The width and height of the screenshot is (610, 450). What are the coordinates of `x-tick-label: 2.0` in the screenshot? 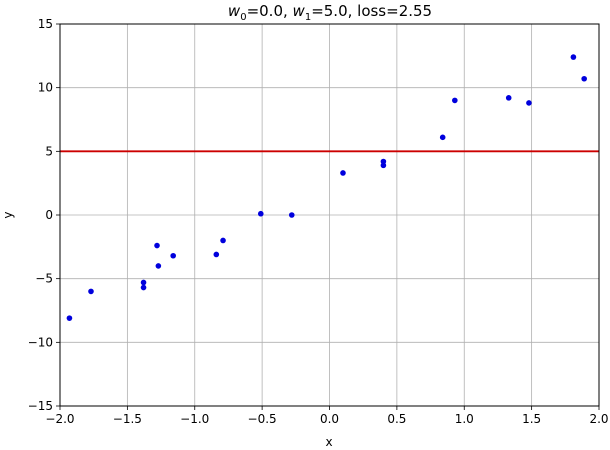 It's located at (598, 419).